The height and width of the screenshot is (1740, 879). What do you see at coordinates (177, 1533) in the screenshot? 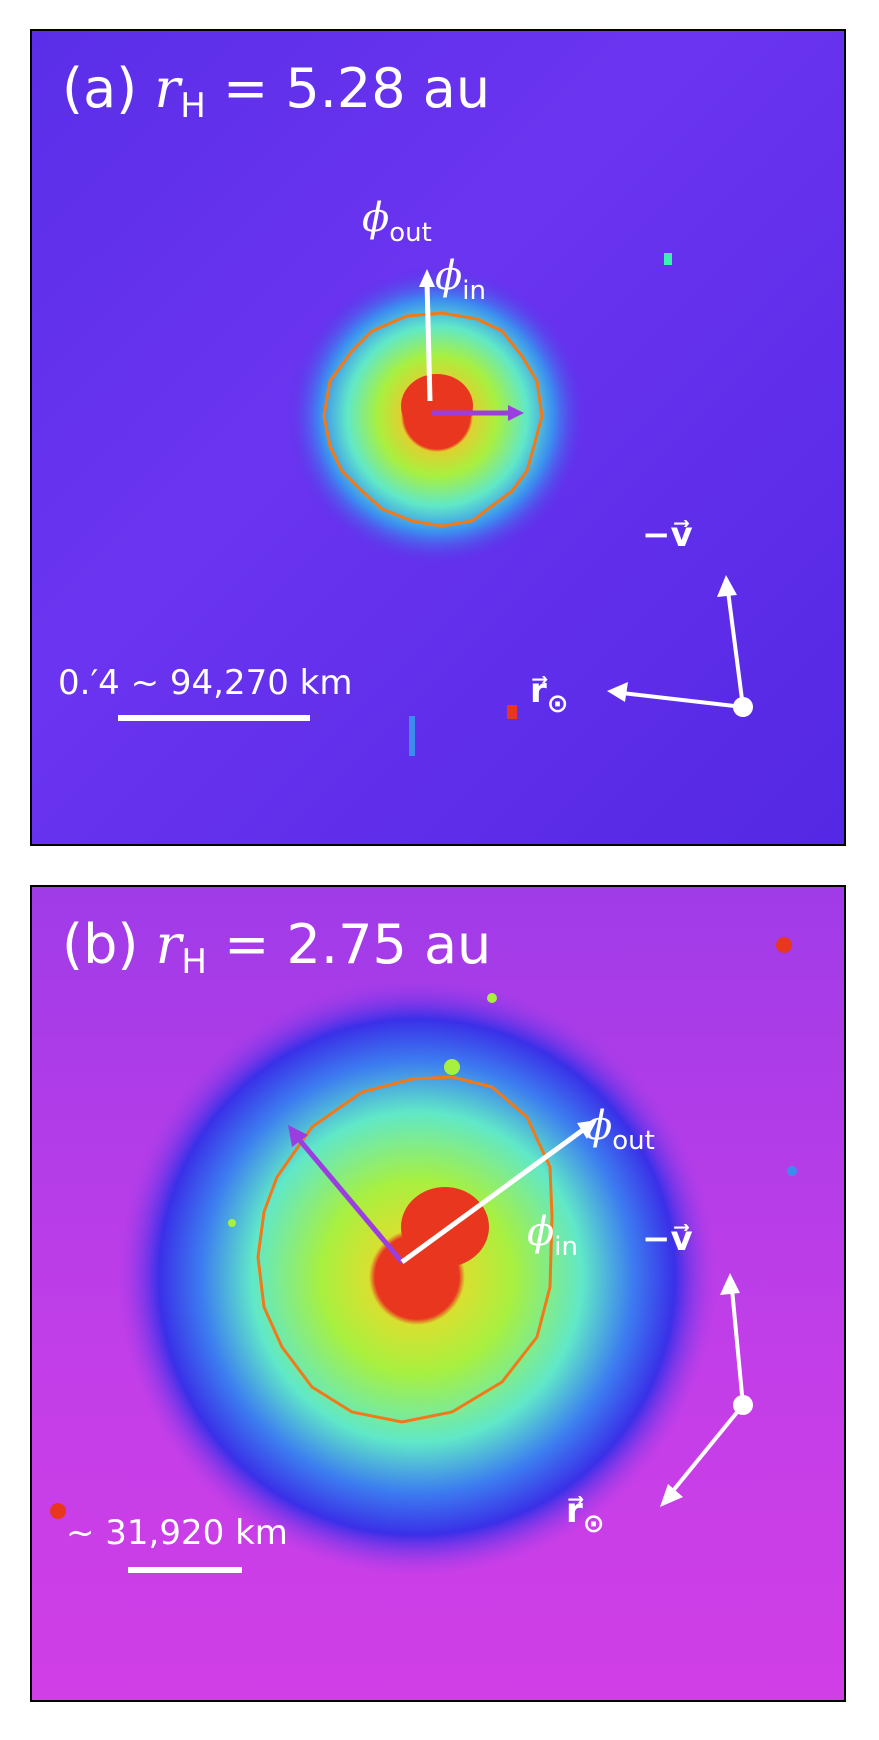
I see `scale-label: ~ 31,920 km` at bounding box center [177, 1533].